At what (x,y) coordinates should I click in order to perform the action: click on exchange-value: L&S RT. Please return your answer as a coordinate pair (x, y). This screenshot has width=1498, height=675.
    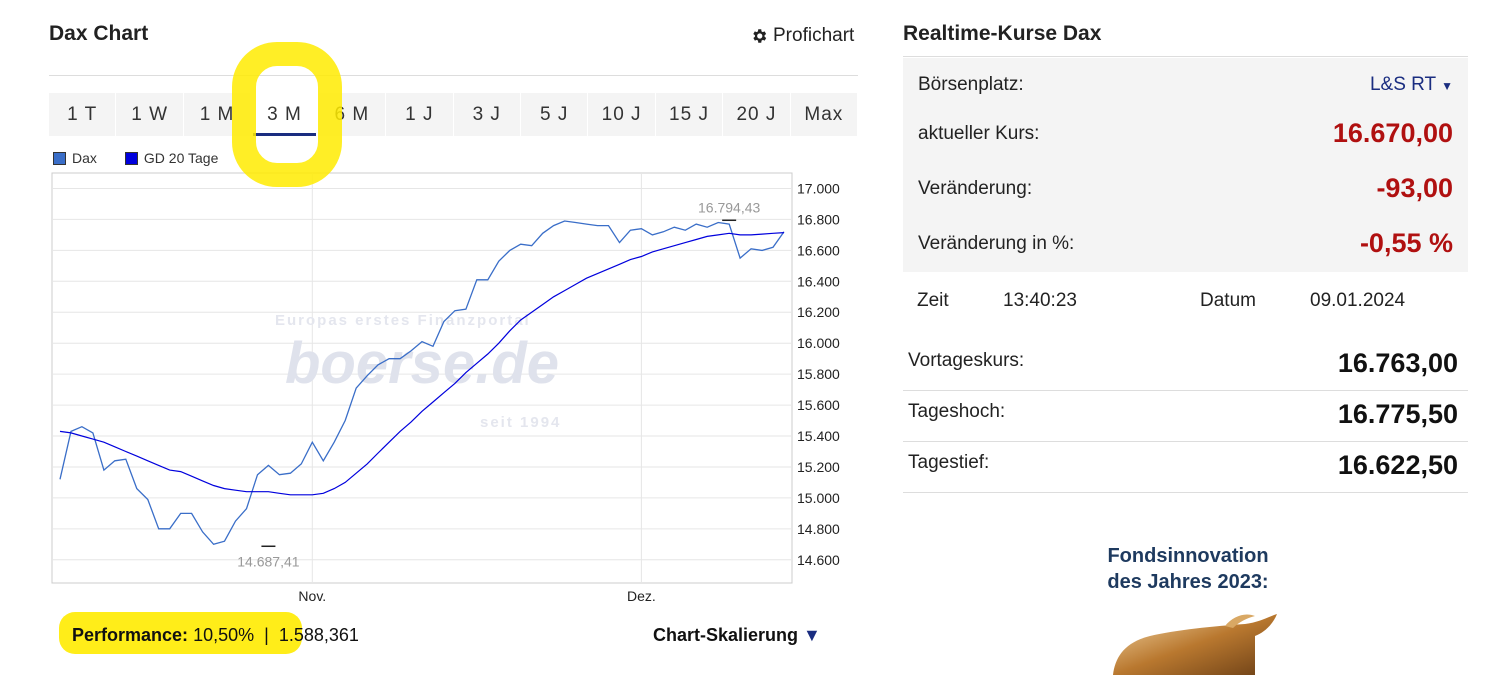
    Looking at the image, I should click on (1402, 84).